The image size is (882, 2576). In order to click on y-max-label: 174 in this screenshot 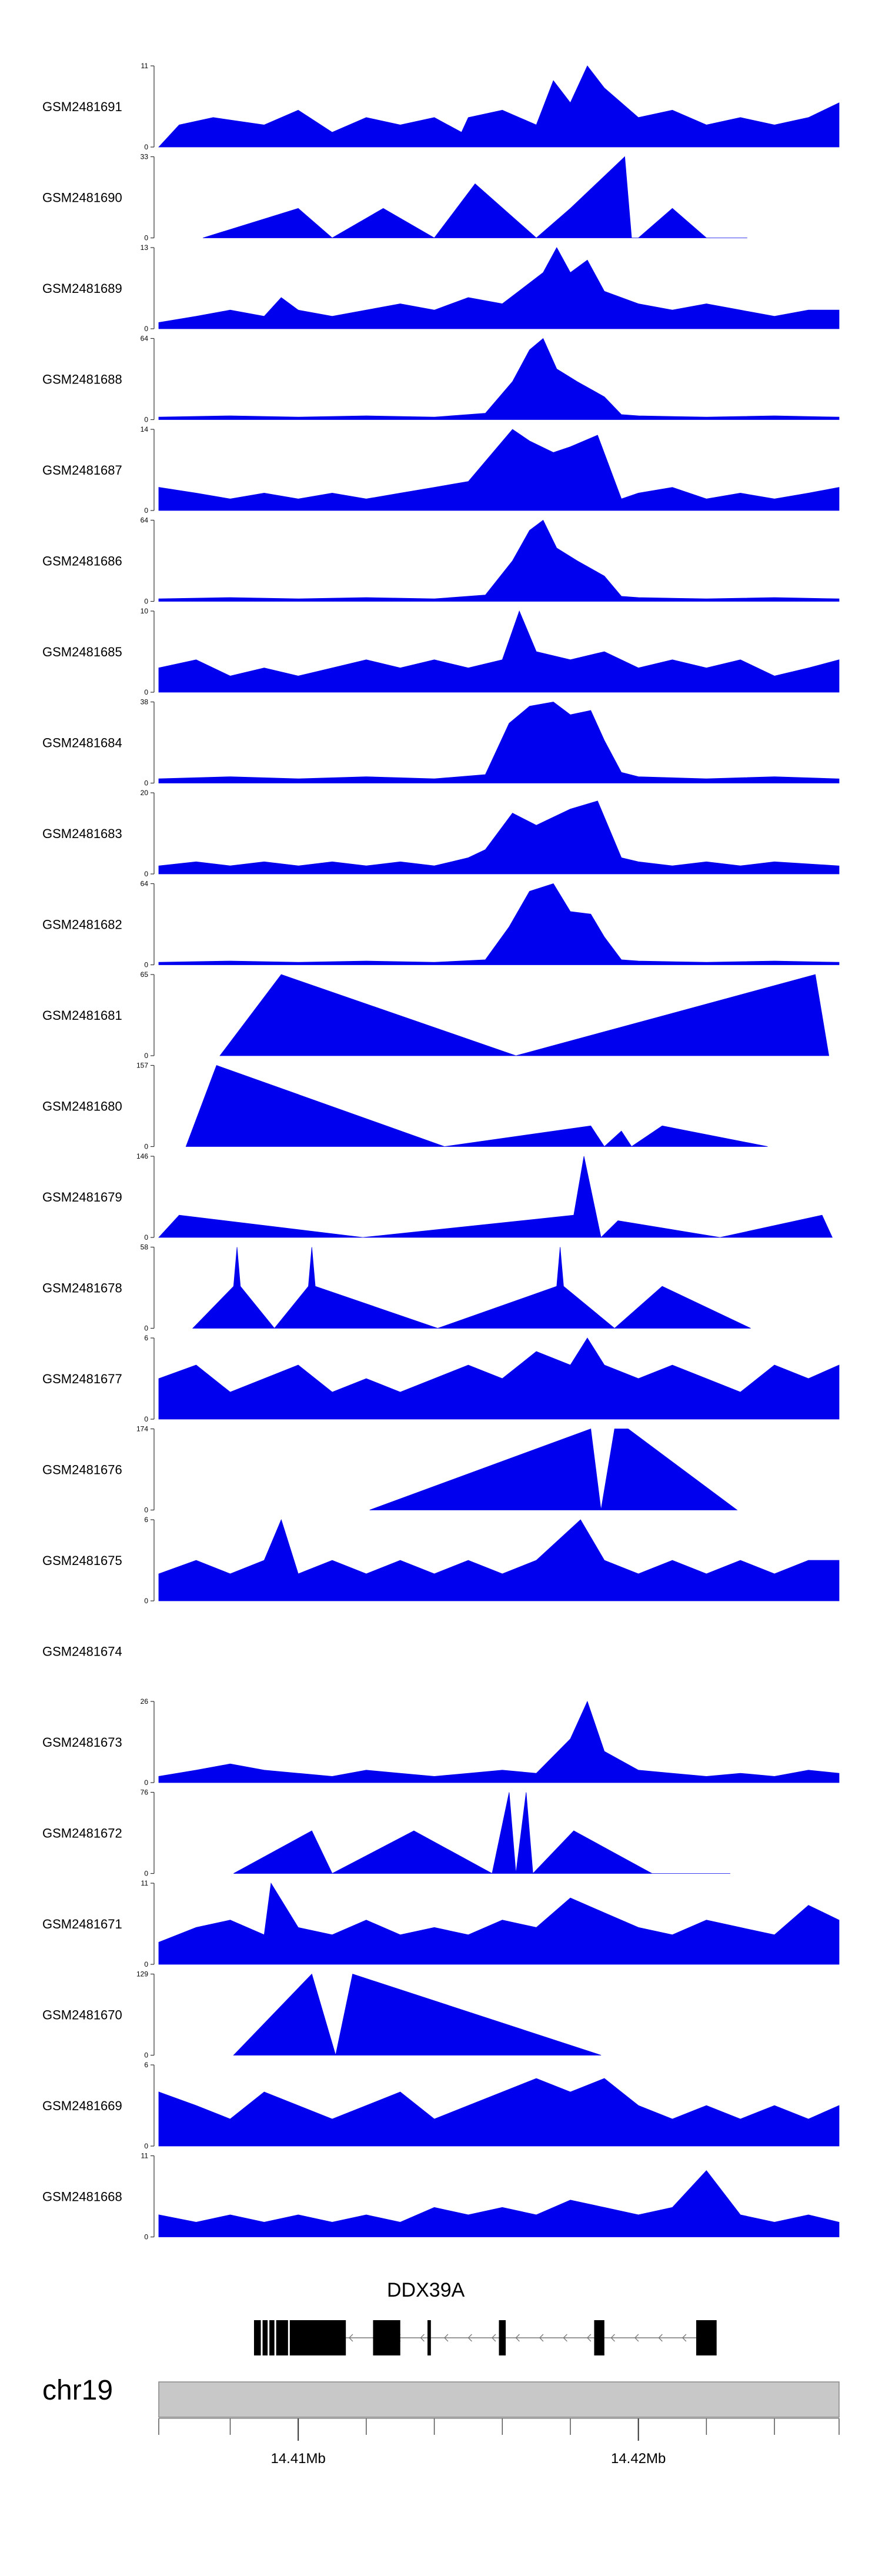, I will do `click(142, 1429)`.